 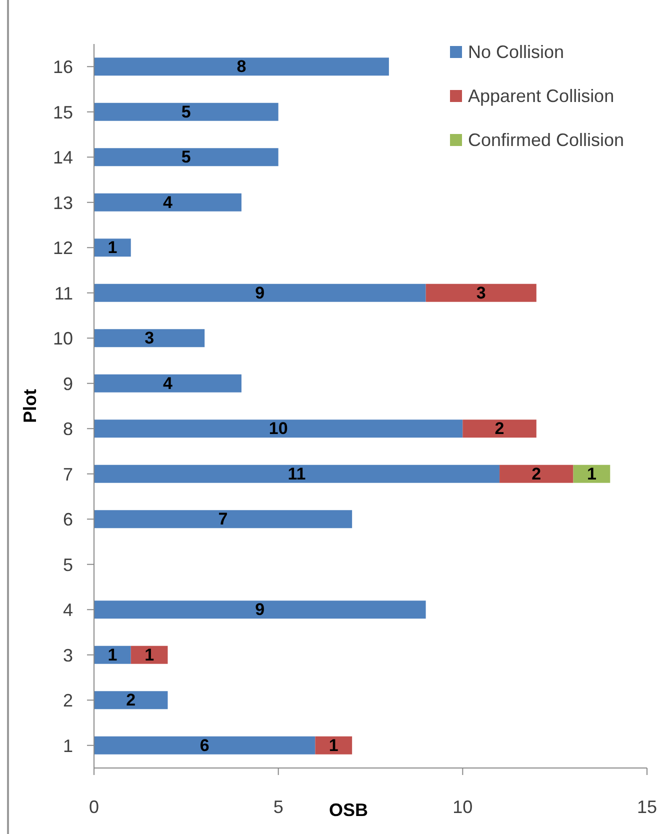 I want to click on x-tick-label: 0, so click(x=94, y=806).